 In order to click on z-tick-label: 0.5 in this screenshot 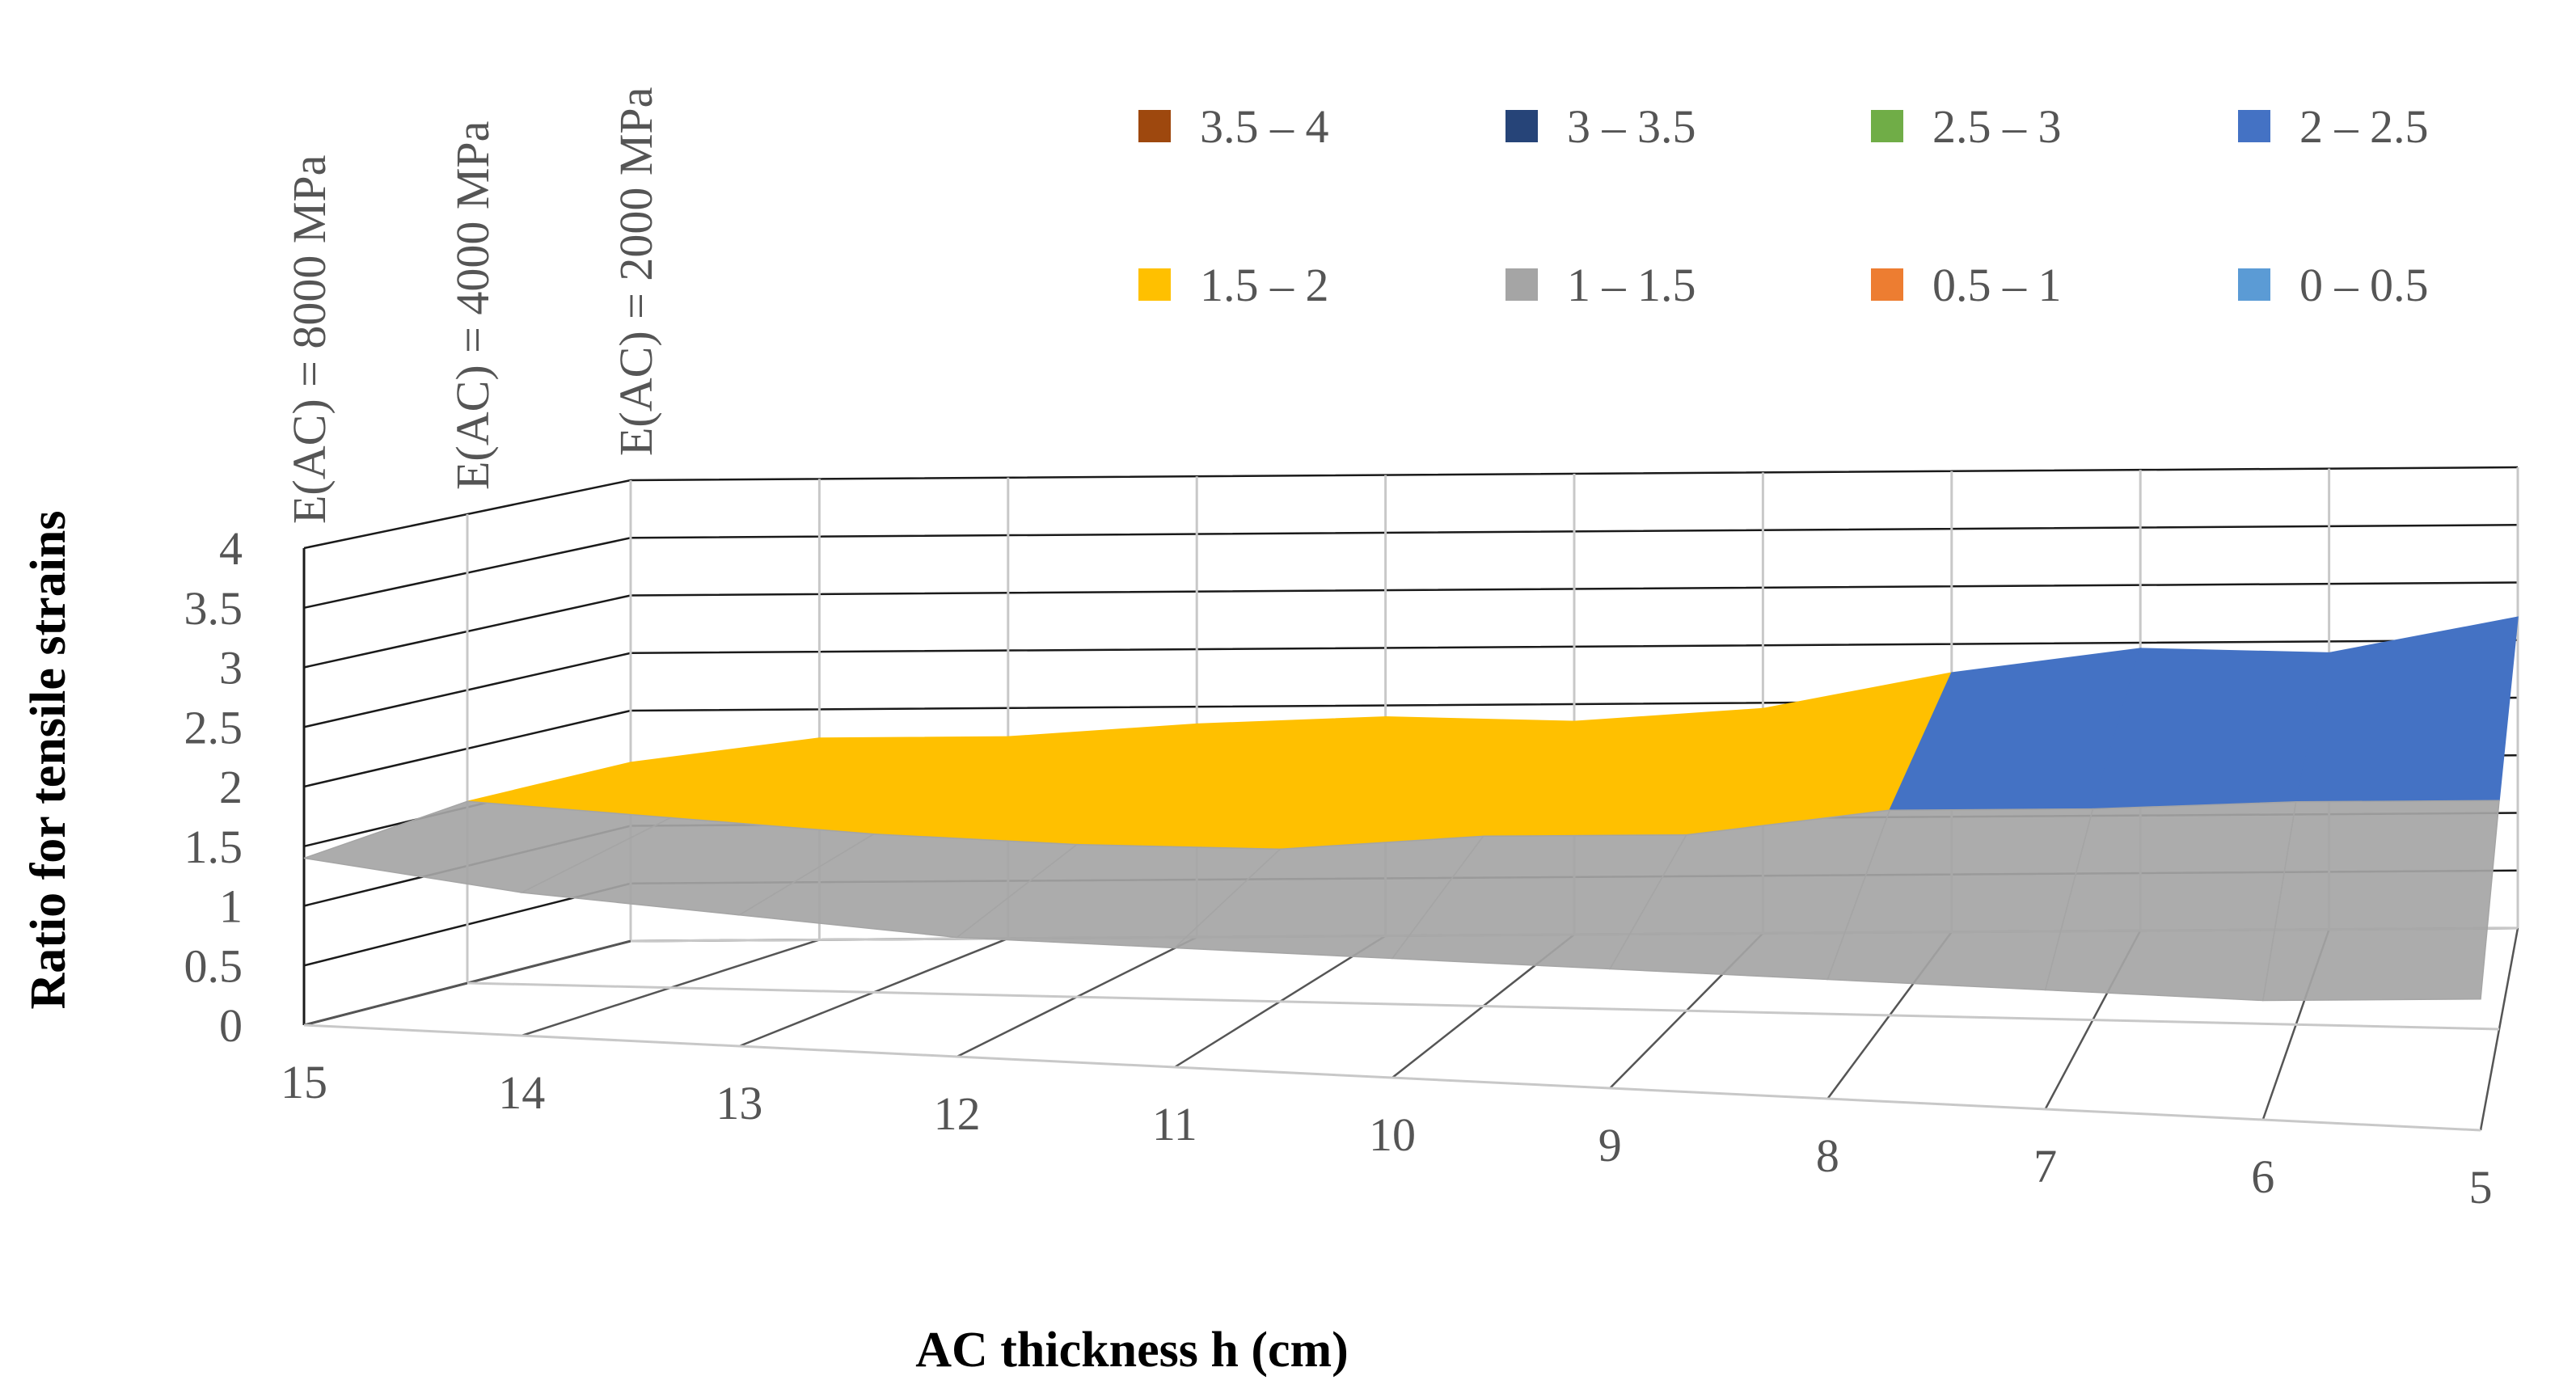, I will do `click(213, 965)`.